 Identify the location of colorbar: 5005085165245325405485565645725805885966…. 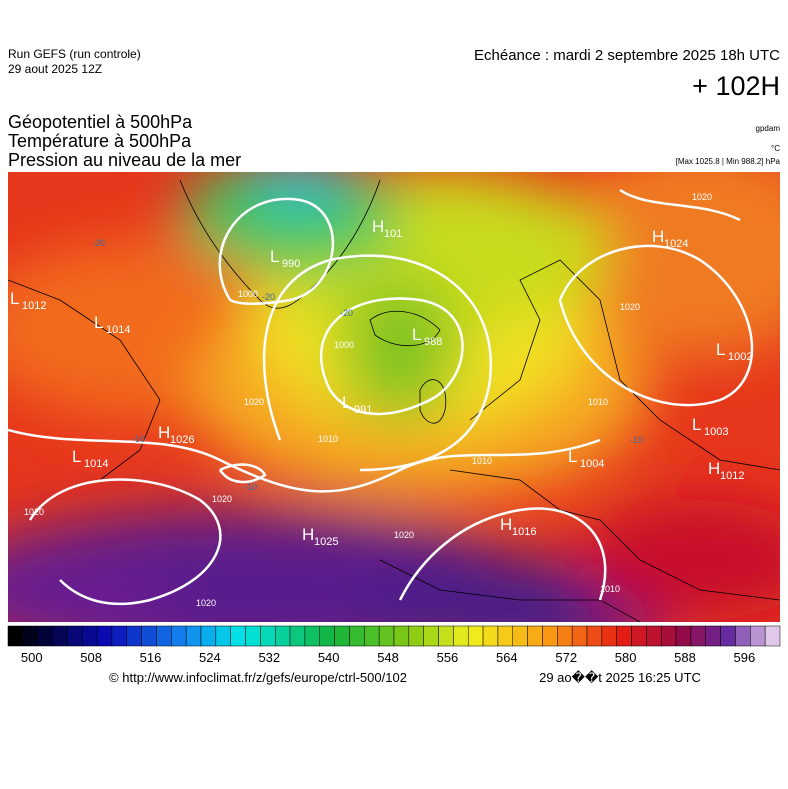
(394, 645).